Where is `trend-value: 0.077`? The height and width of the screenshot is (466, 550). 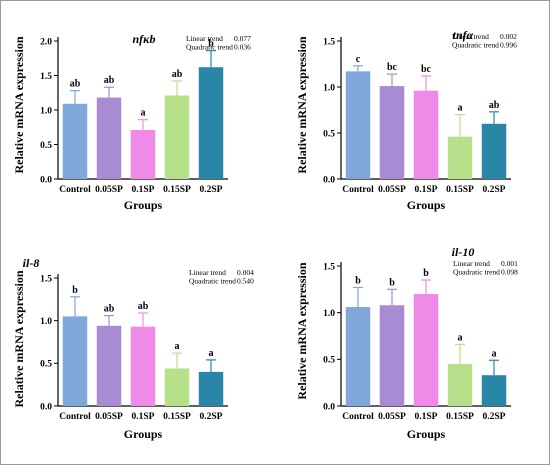
trend-value: 0.077 is located at coordinates (242, 38).